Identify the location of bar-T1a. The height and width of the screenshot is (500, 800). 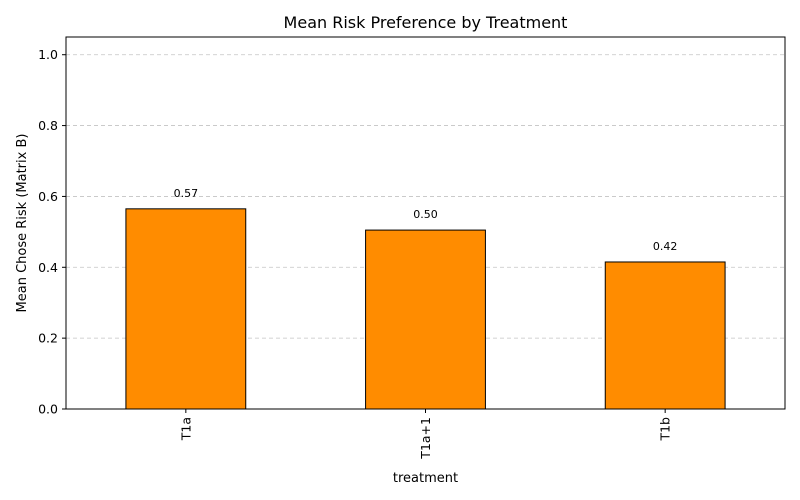
(186, 309).